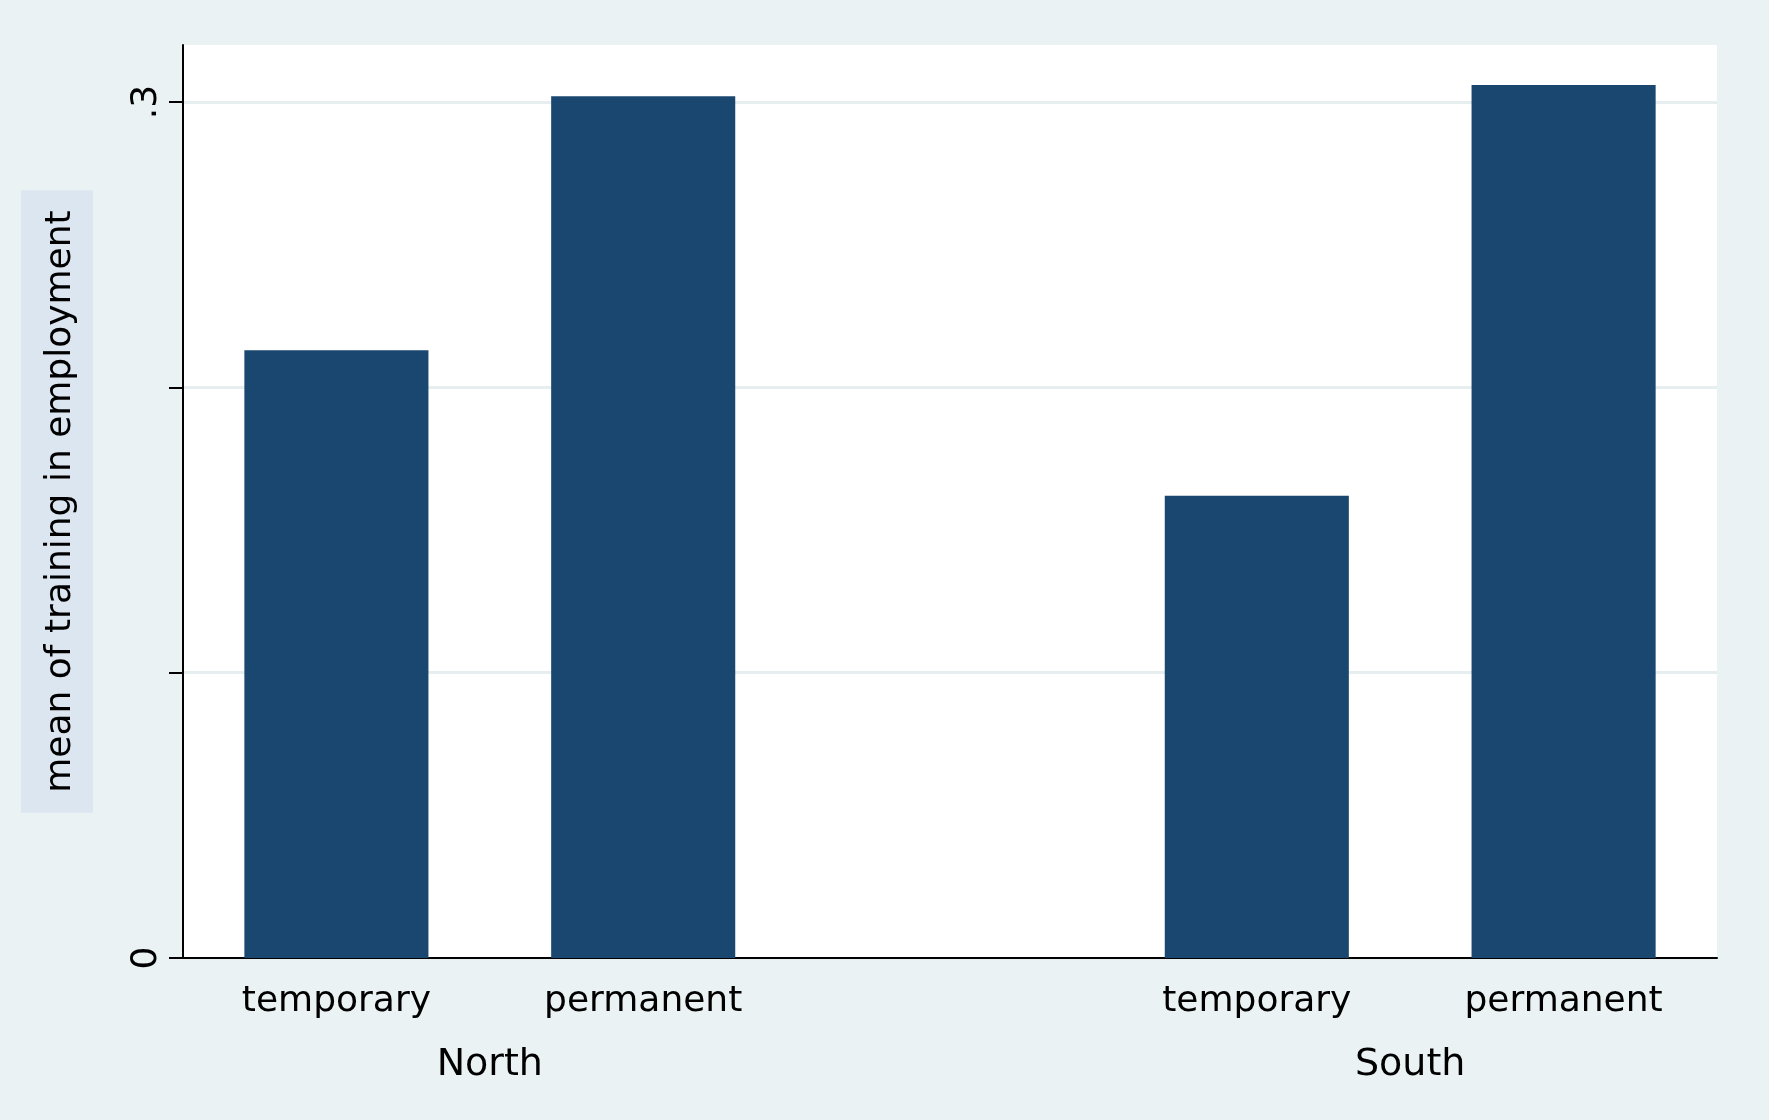  Describe the element at coordinates (57, 501) in the screenshot. I see `y-axis-title: mean of training in employment` at that location.